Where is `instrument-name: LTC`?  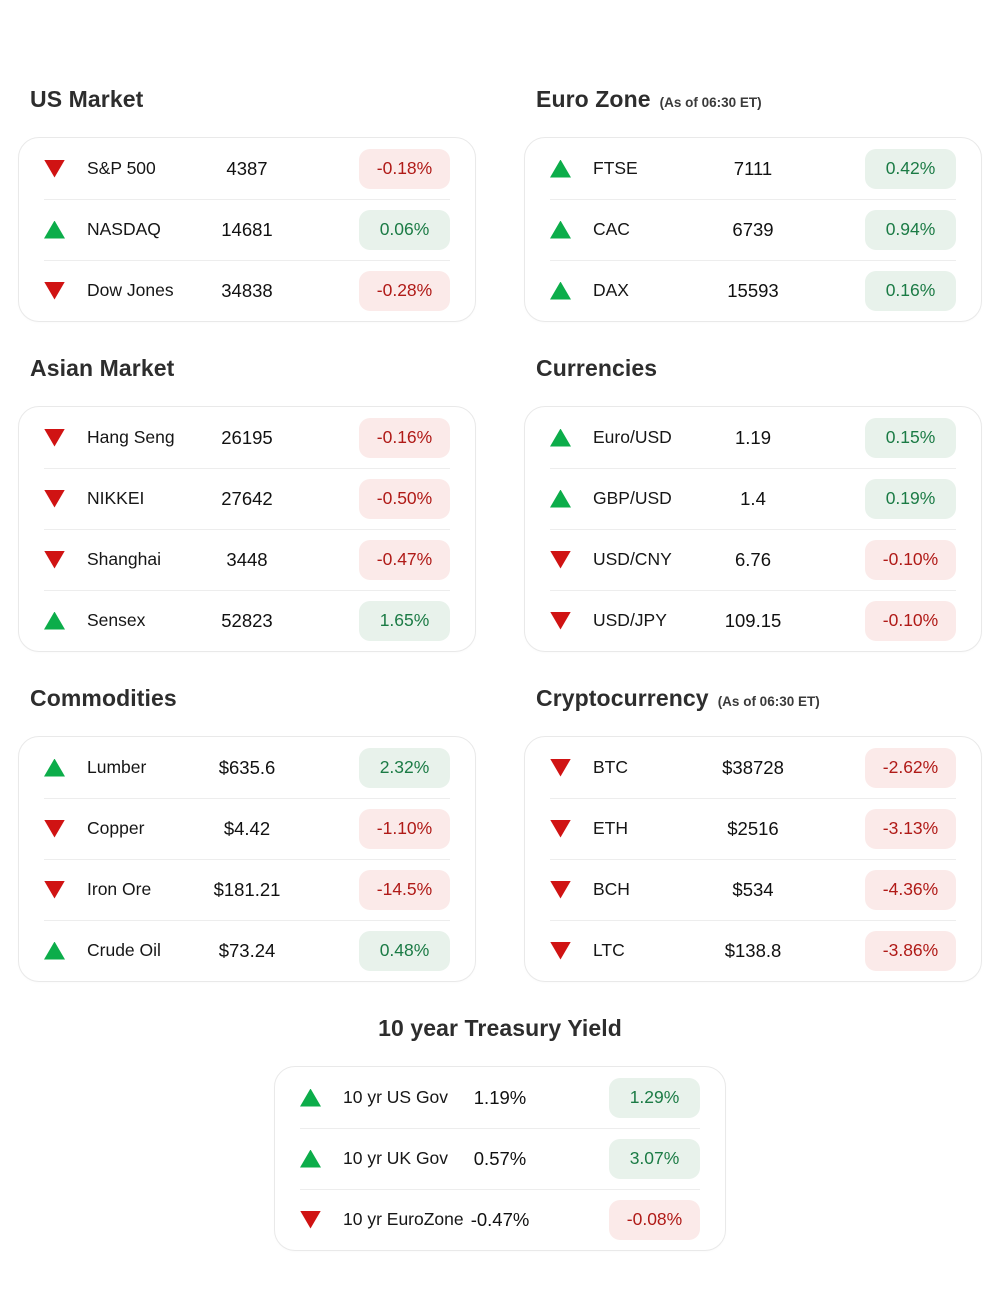 instrument-name: LTC is located at coordinates (609, 950).